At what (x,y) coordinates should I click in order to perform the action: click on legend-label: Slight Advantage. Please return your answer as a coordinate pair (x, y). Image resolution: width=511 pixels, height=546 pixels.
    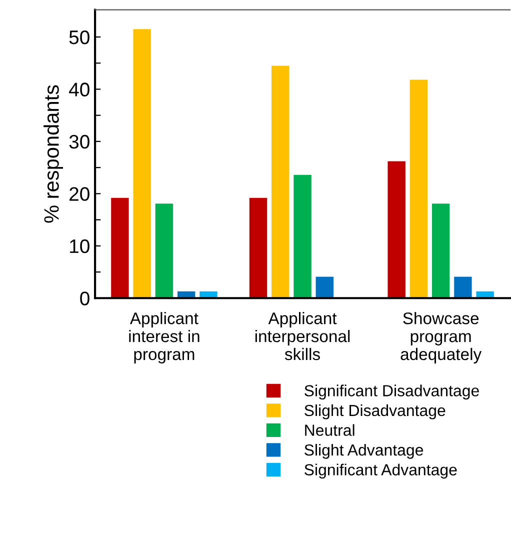
    Looking at the image, I should click on (364, 451).